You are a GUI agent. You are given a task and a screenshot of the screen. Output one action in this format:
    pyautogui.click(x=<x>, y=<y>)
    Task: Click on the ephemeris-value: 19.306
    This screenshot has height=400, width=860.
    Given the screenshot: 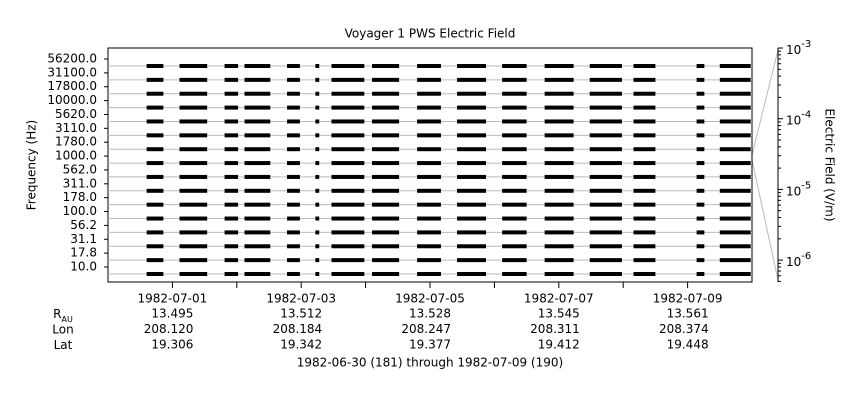 What is the action you would take?
    pyautogui.click(x=172, y=345)
    